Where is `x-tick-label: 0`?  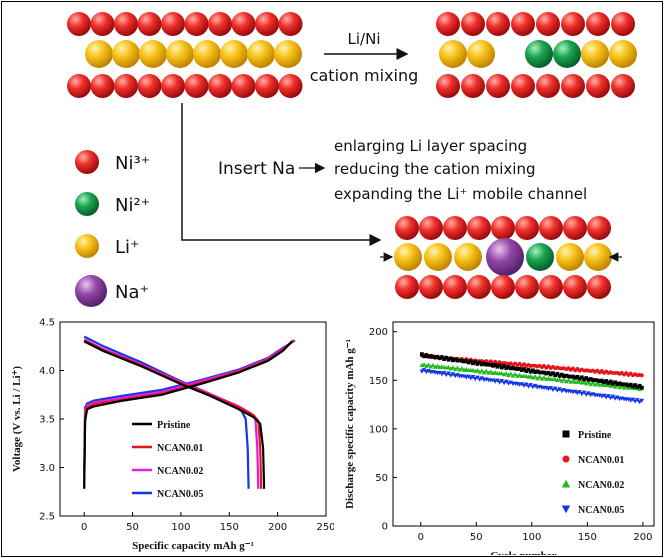
x-tick-label: 0 is located at coordinates (84, 527).